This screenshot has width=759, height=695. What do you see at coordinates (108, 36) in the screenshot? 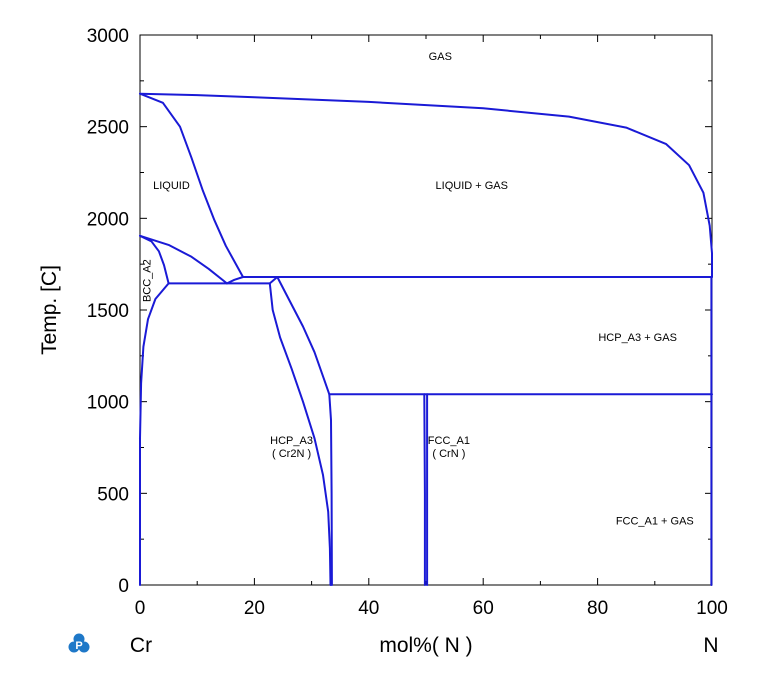
I see `y-tick-label: 3000` at bounding box center [108, 36].